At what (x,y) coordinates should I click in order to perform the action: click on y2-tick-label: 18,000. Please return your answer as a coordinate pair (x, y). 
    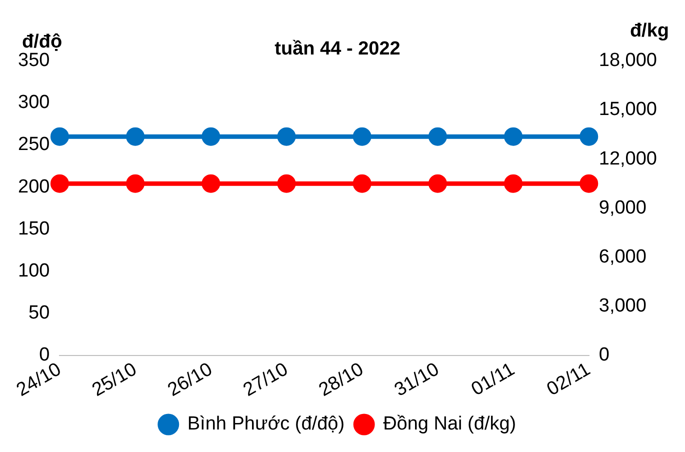
    Looking at the image, I should click on (628, 61).